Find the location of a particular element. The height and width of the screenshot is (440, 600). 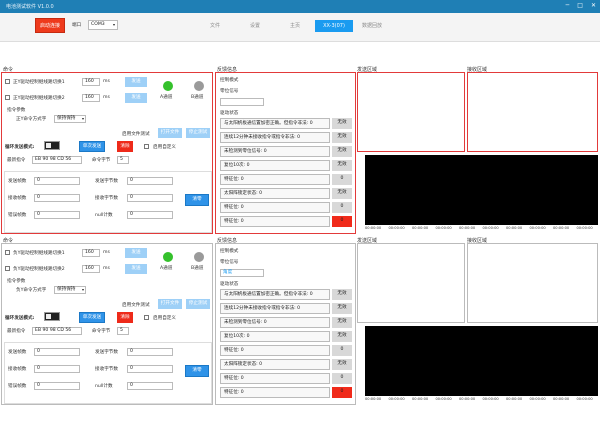

channel-a-led-icon is located at coordinates (168, 257).